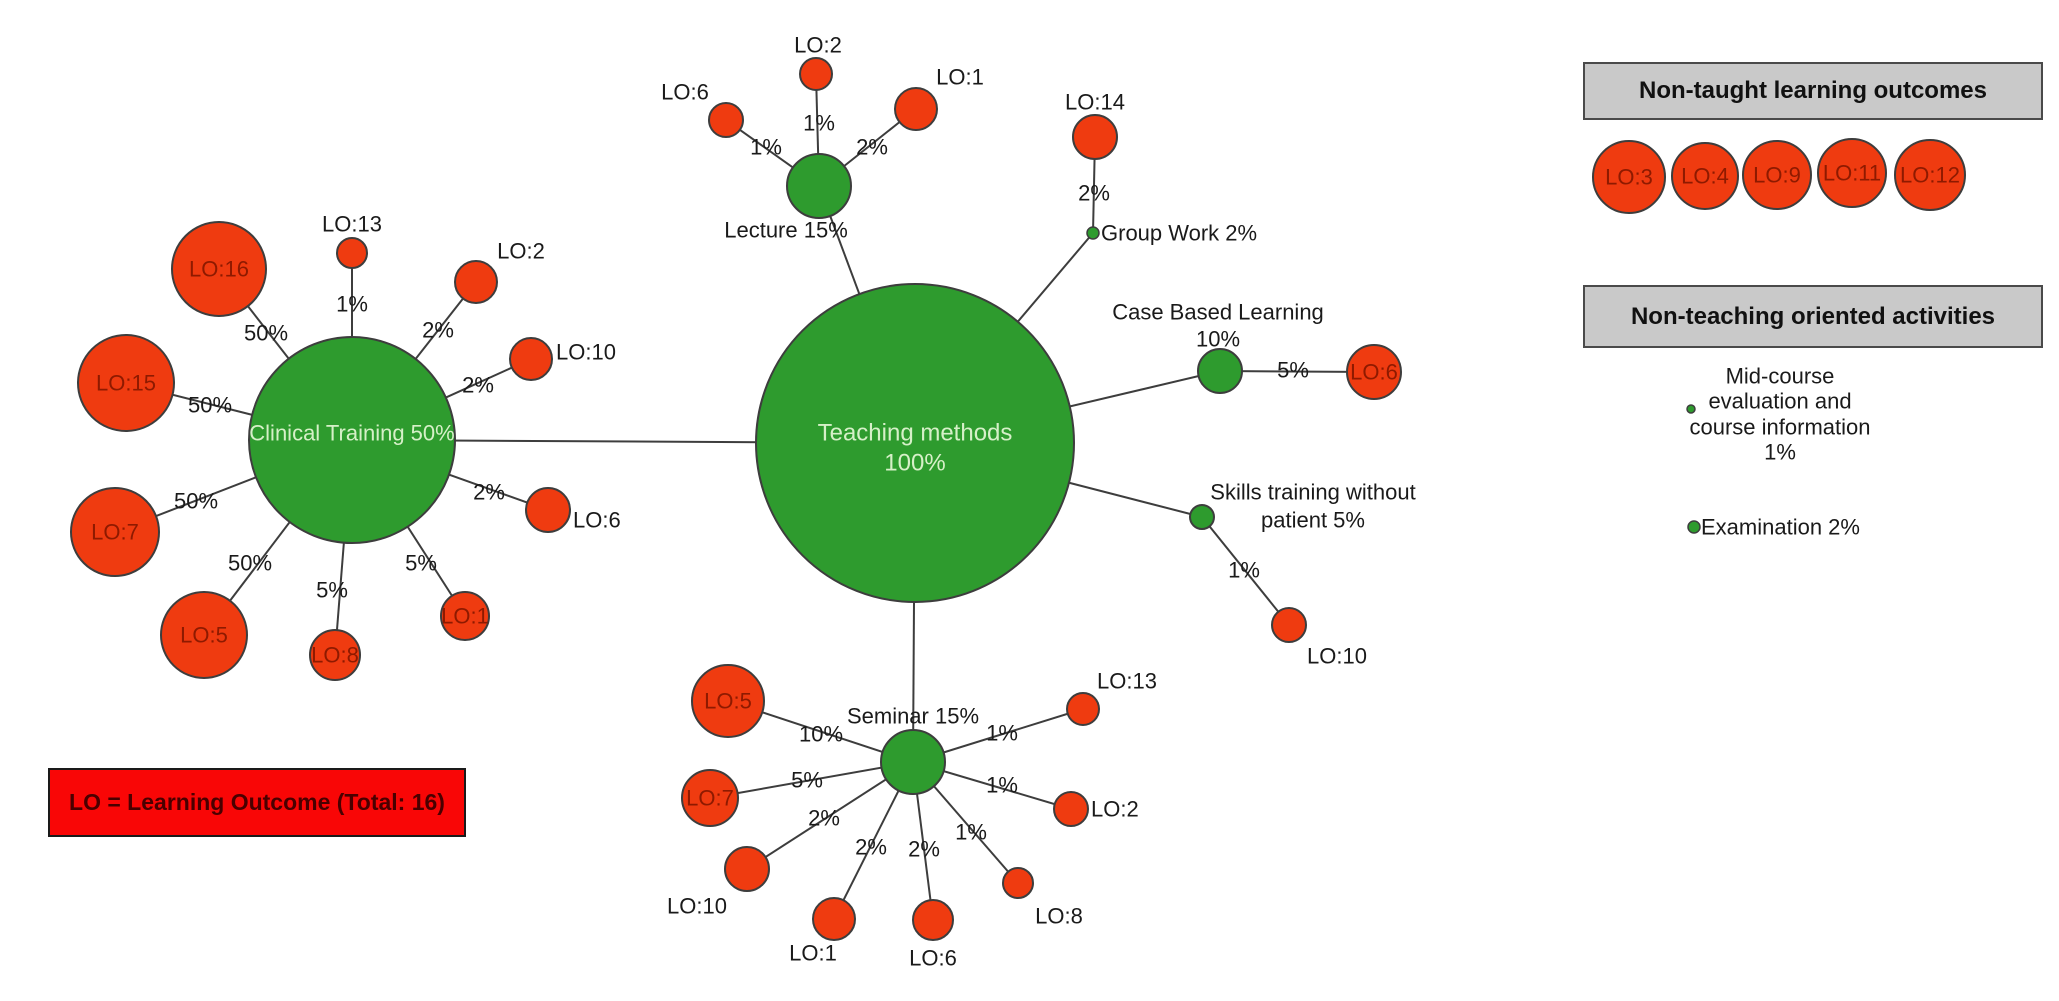 The width and height of the screenshot is (2059, 1001). Describe the element at coordinates (766, 147) in the screenshot. I see `edge-label-lecture-lo6-lecture: 1%` at that location.